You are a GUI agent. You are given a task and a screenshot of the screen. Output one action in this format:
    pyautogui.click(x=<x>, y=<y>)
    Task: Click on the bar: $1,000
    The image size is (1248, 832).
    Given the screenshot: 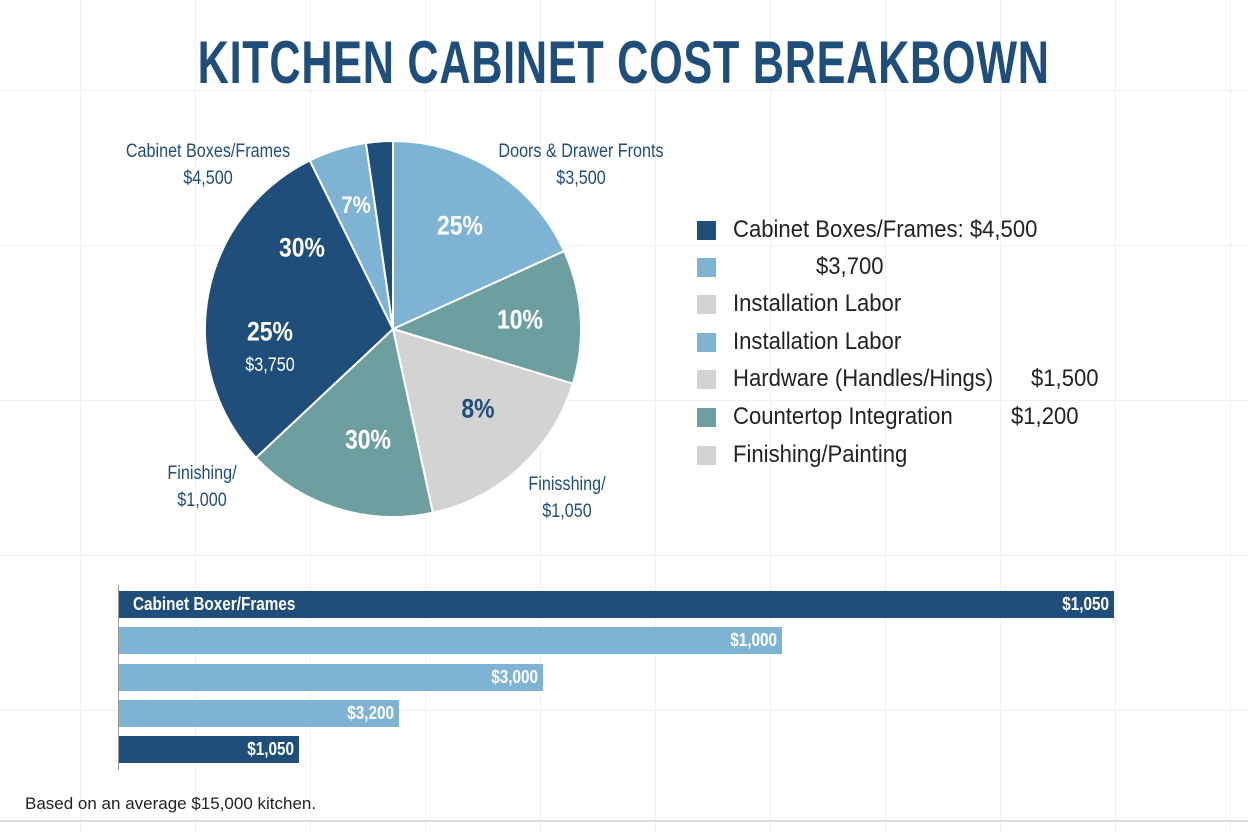 What is the action you would take?
    pyautogui.click(x=450, y=641)
    